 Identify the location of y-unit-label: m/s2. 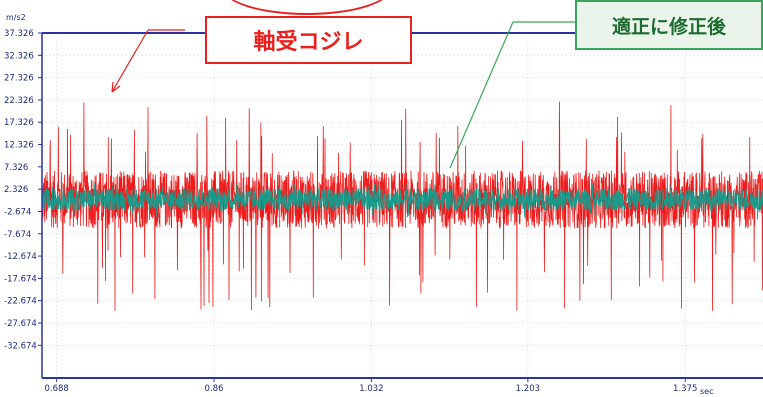
(16, 17).